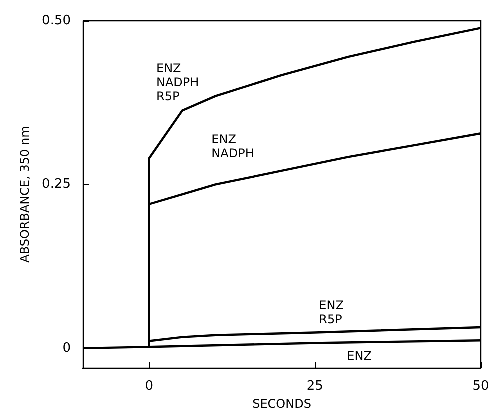  I want to click on x-tick-label: 0, so click(149, 386).